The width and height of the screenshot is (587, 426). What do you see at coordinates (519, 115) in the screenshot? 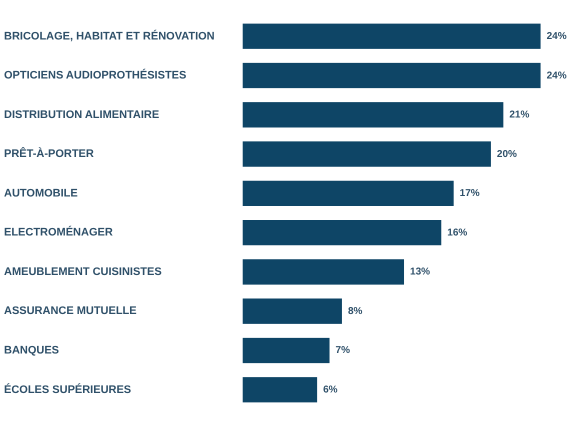
I see `data-label: 21%` at bounding box center [519, 115].